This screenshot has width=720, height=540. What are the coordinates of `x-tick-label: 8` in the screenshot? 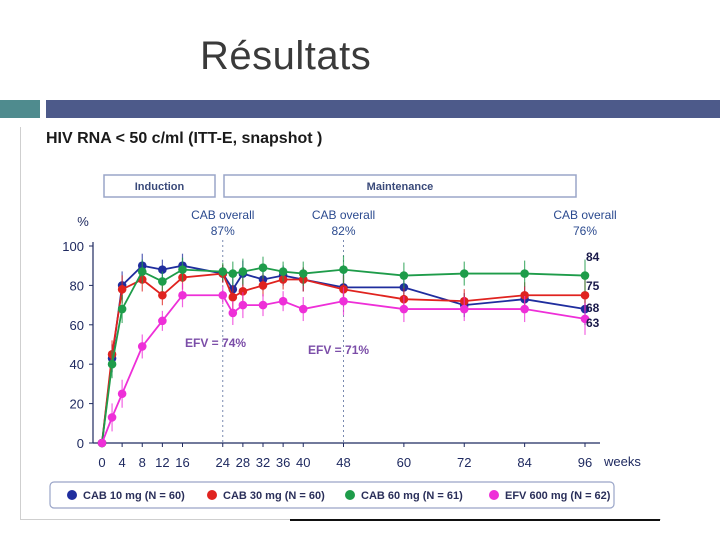 It's located at (142, 462).